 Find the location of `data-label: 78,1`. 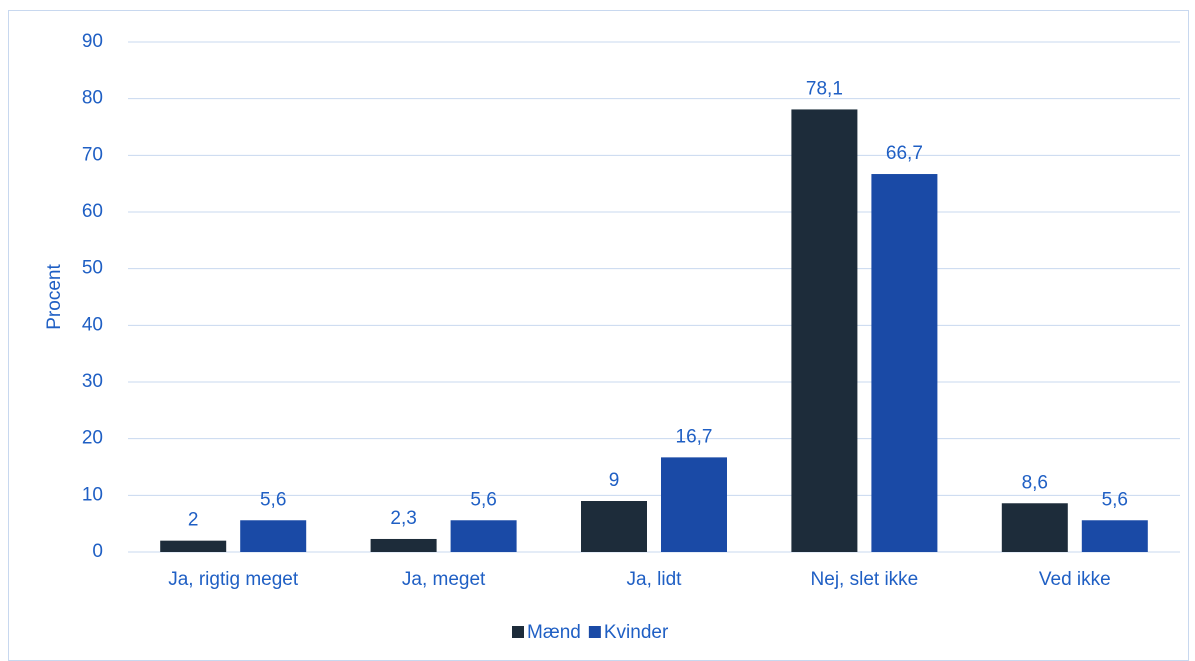

data-label: 78,1 is located at coordinates (824, 88).